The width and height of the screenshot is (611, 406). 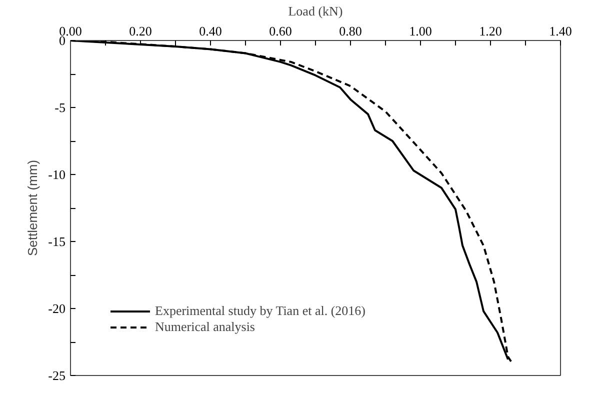 What do you see at coordinates (560, 31) in the screenshot?
I see `x-tick-label: 1.40` at bounding box center [560, 31].